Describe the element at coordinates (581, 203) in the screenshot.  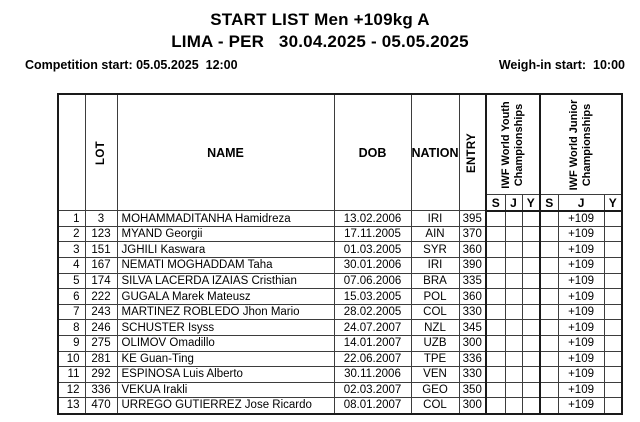
I see `subheader-junior-j: J` at that location.